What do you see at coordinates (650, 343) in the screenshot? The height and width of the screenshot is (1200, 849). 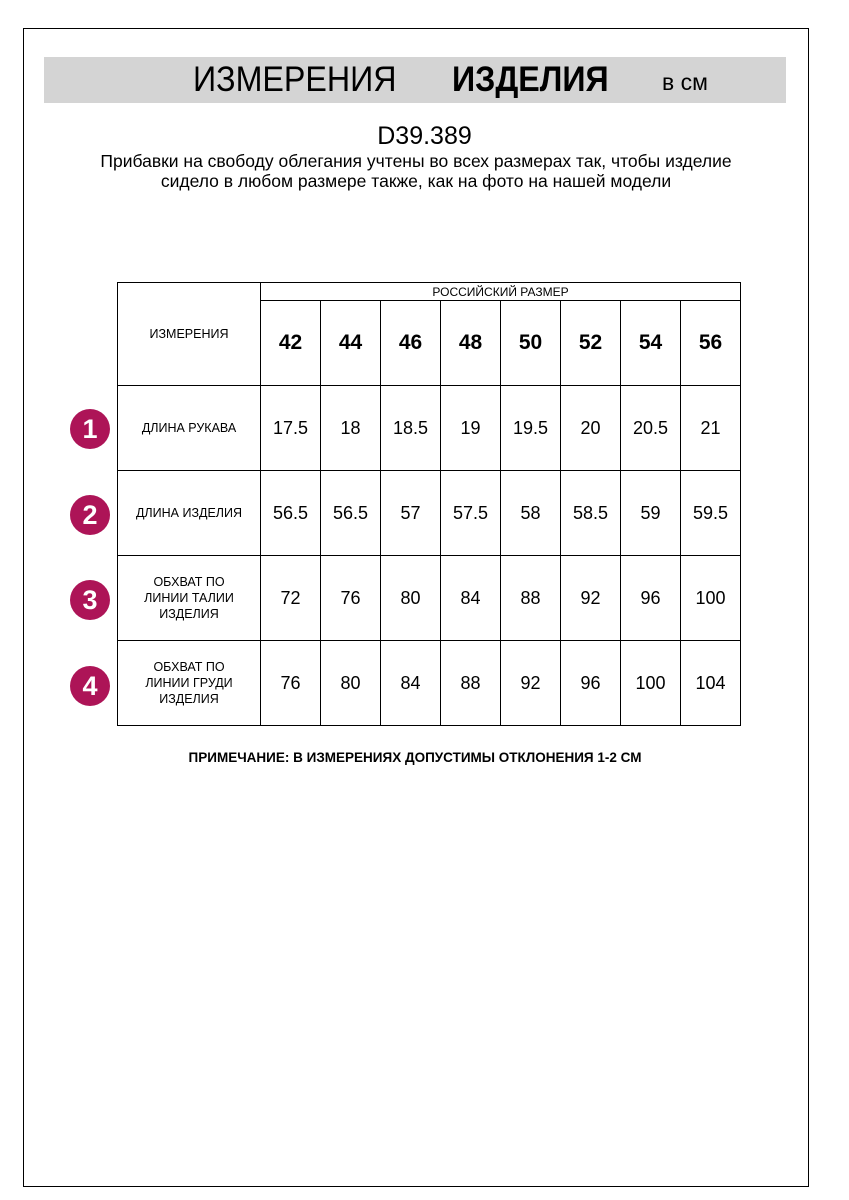 I see `size-header: 54` at bounding box center [650, 343].